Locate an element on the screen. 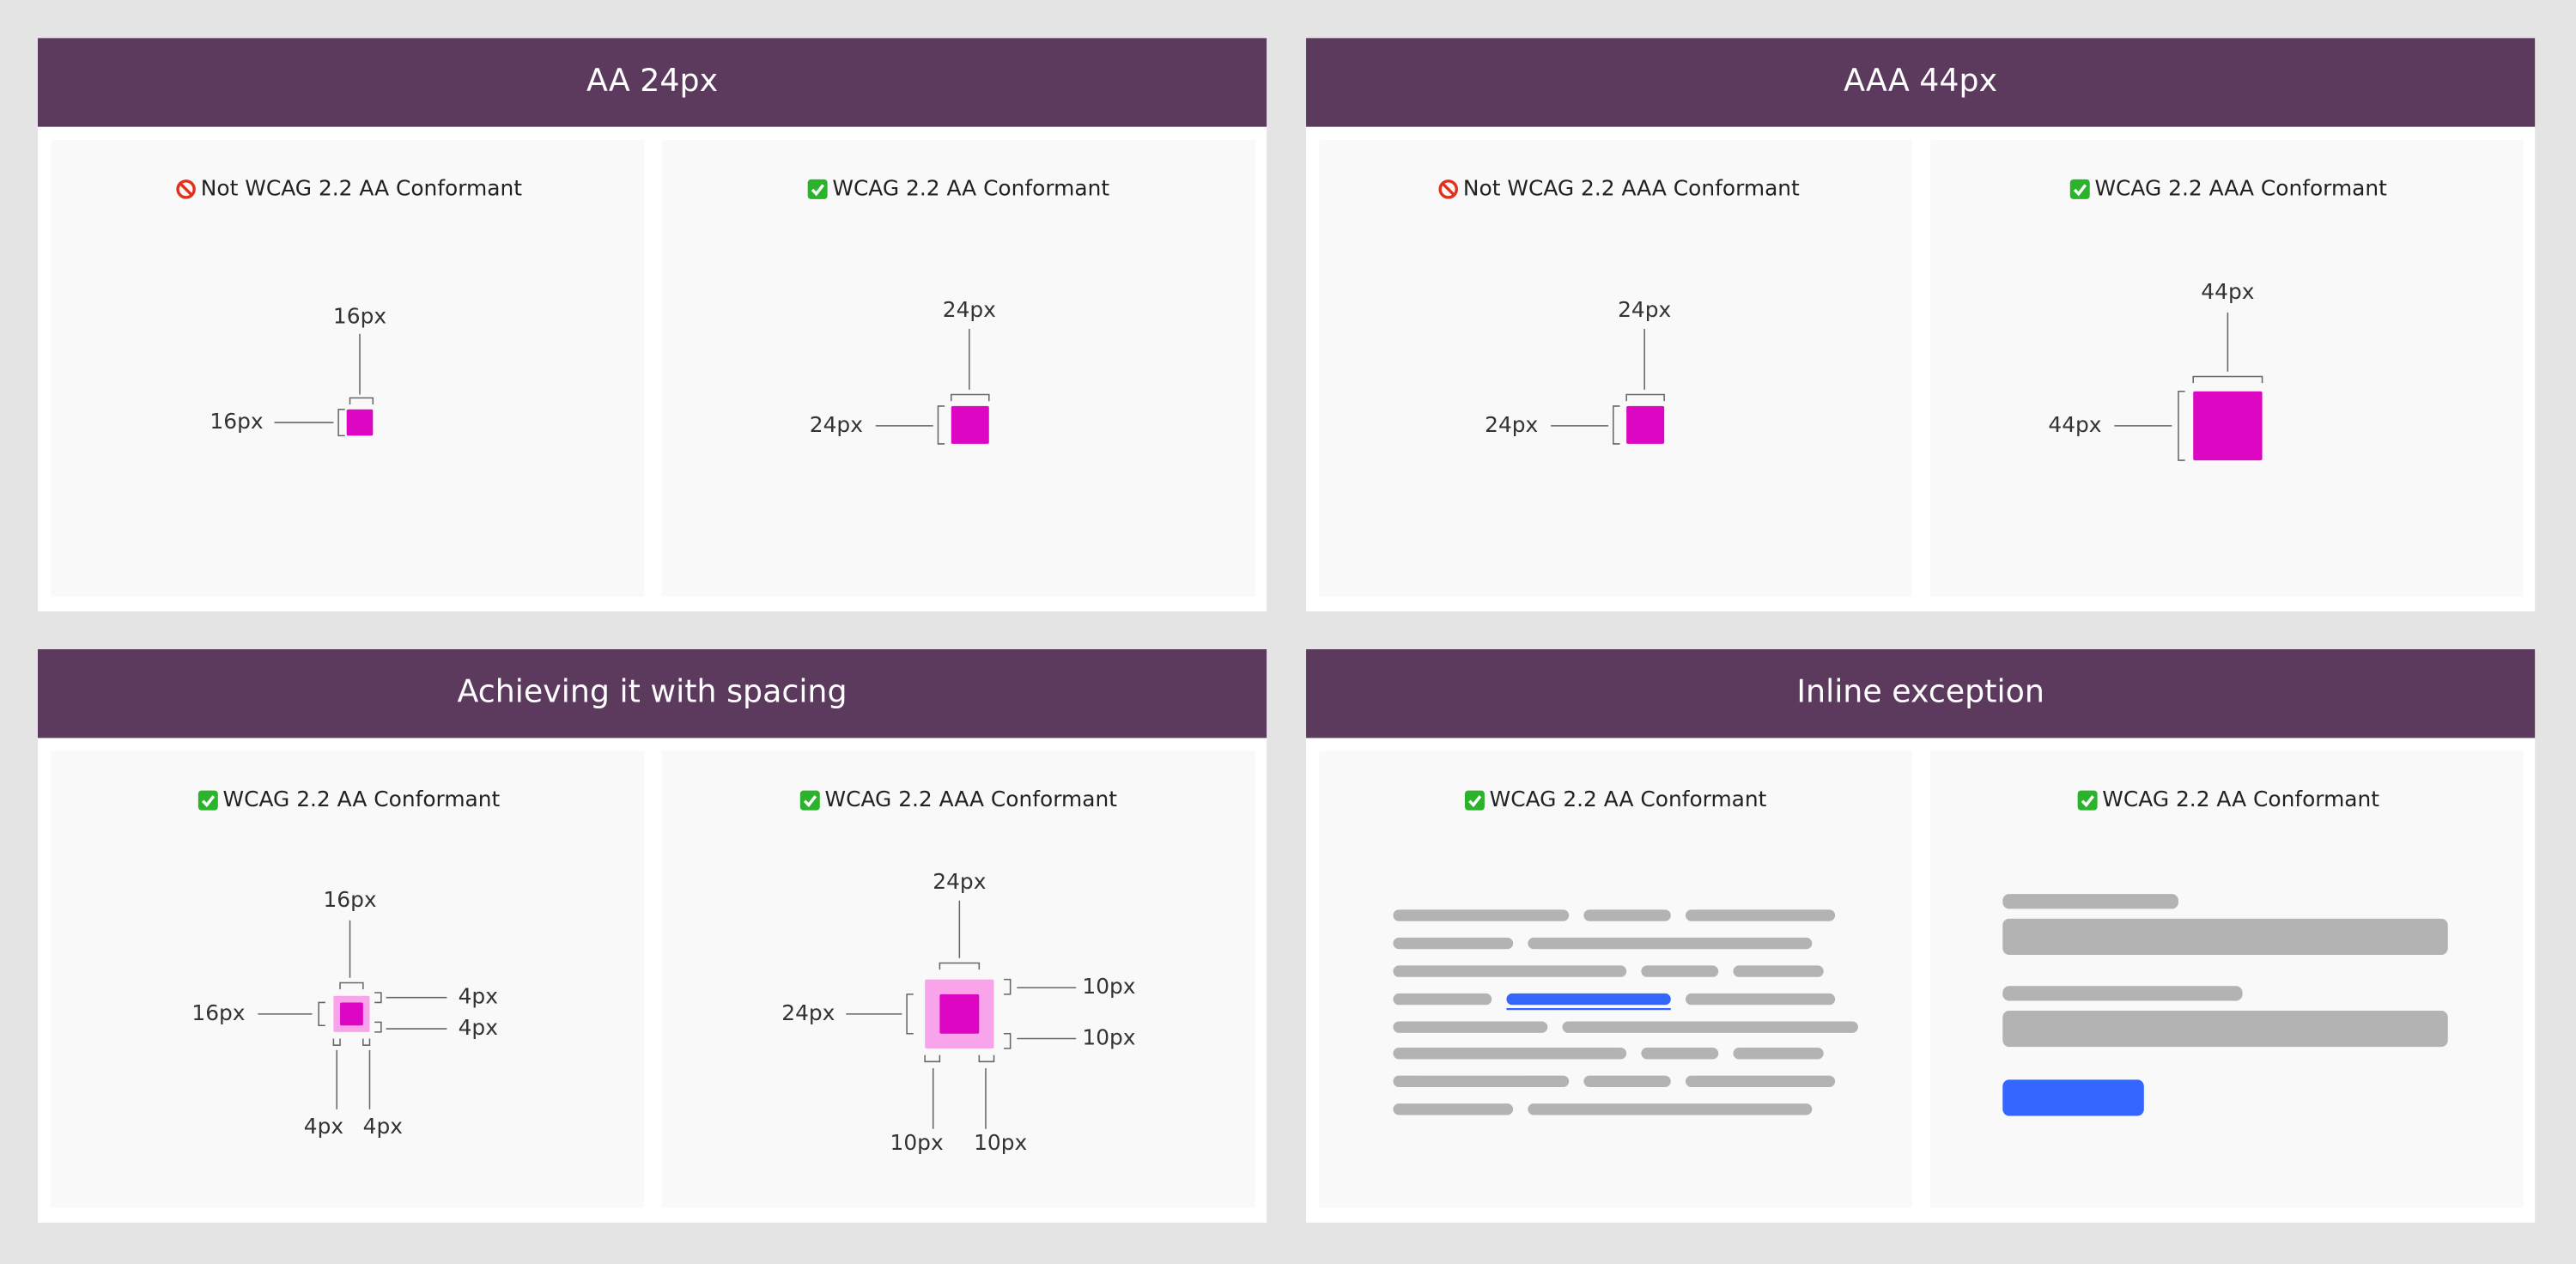 This screenshot has height=1264, width=2576. dimension-label: 44px is located at coordinates (2228, 291).